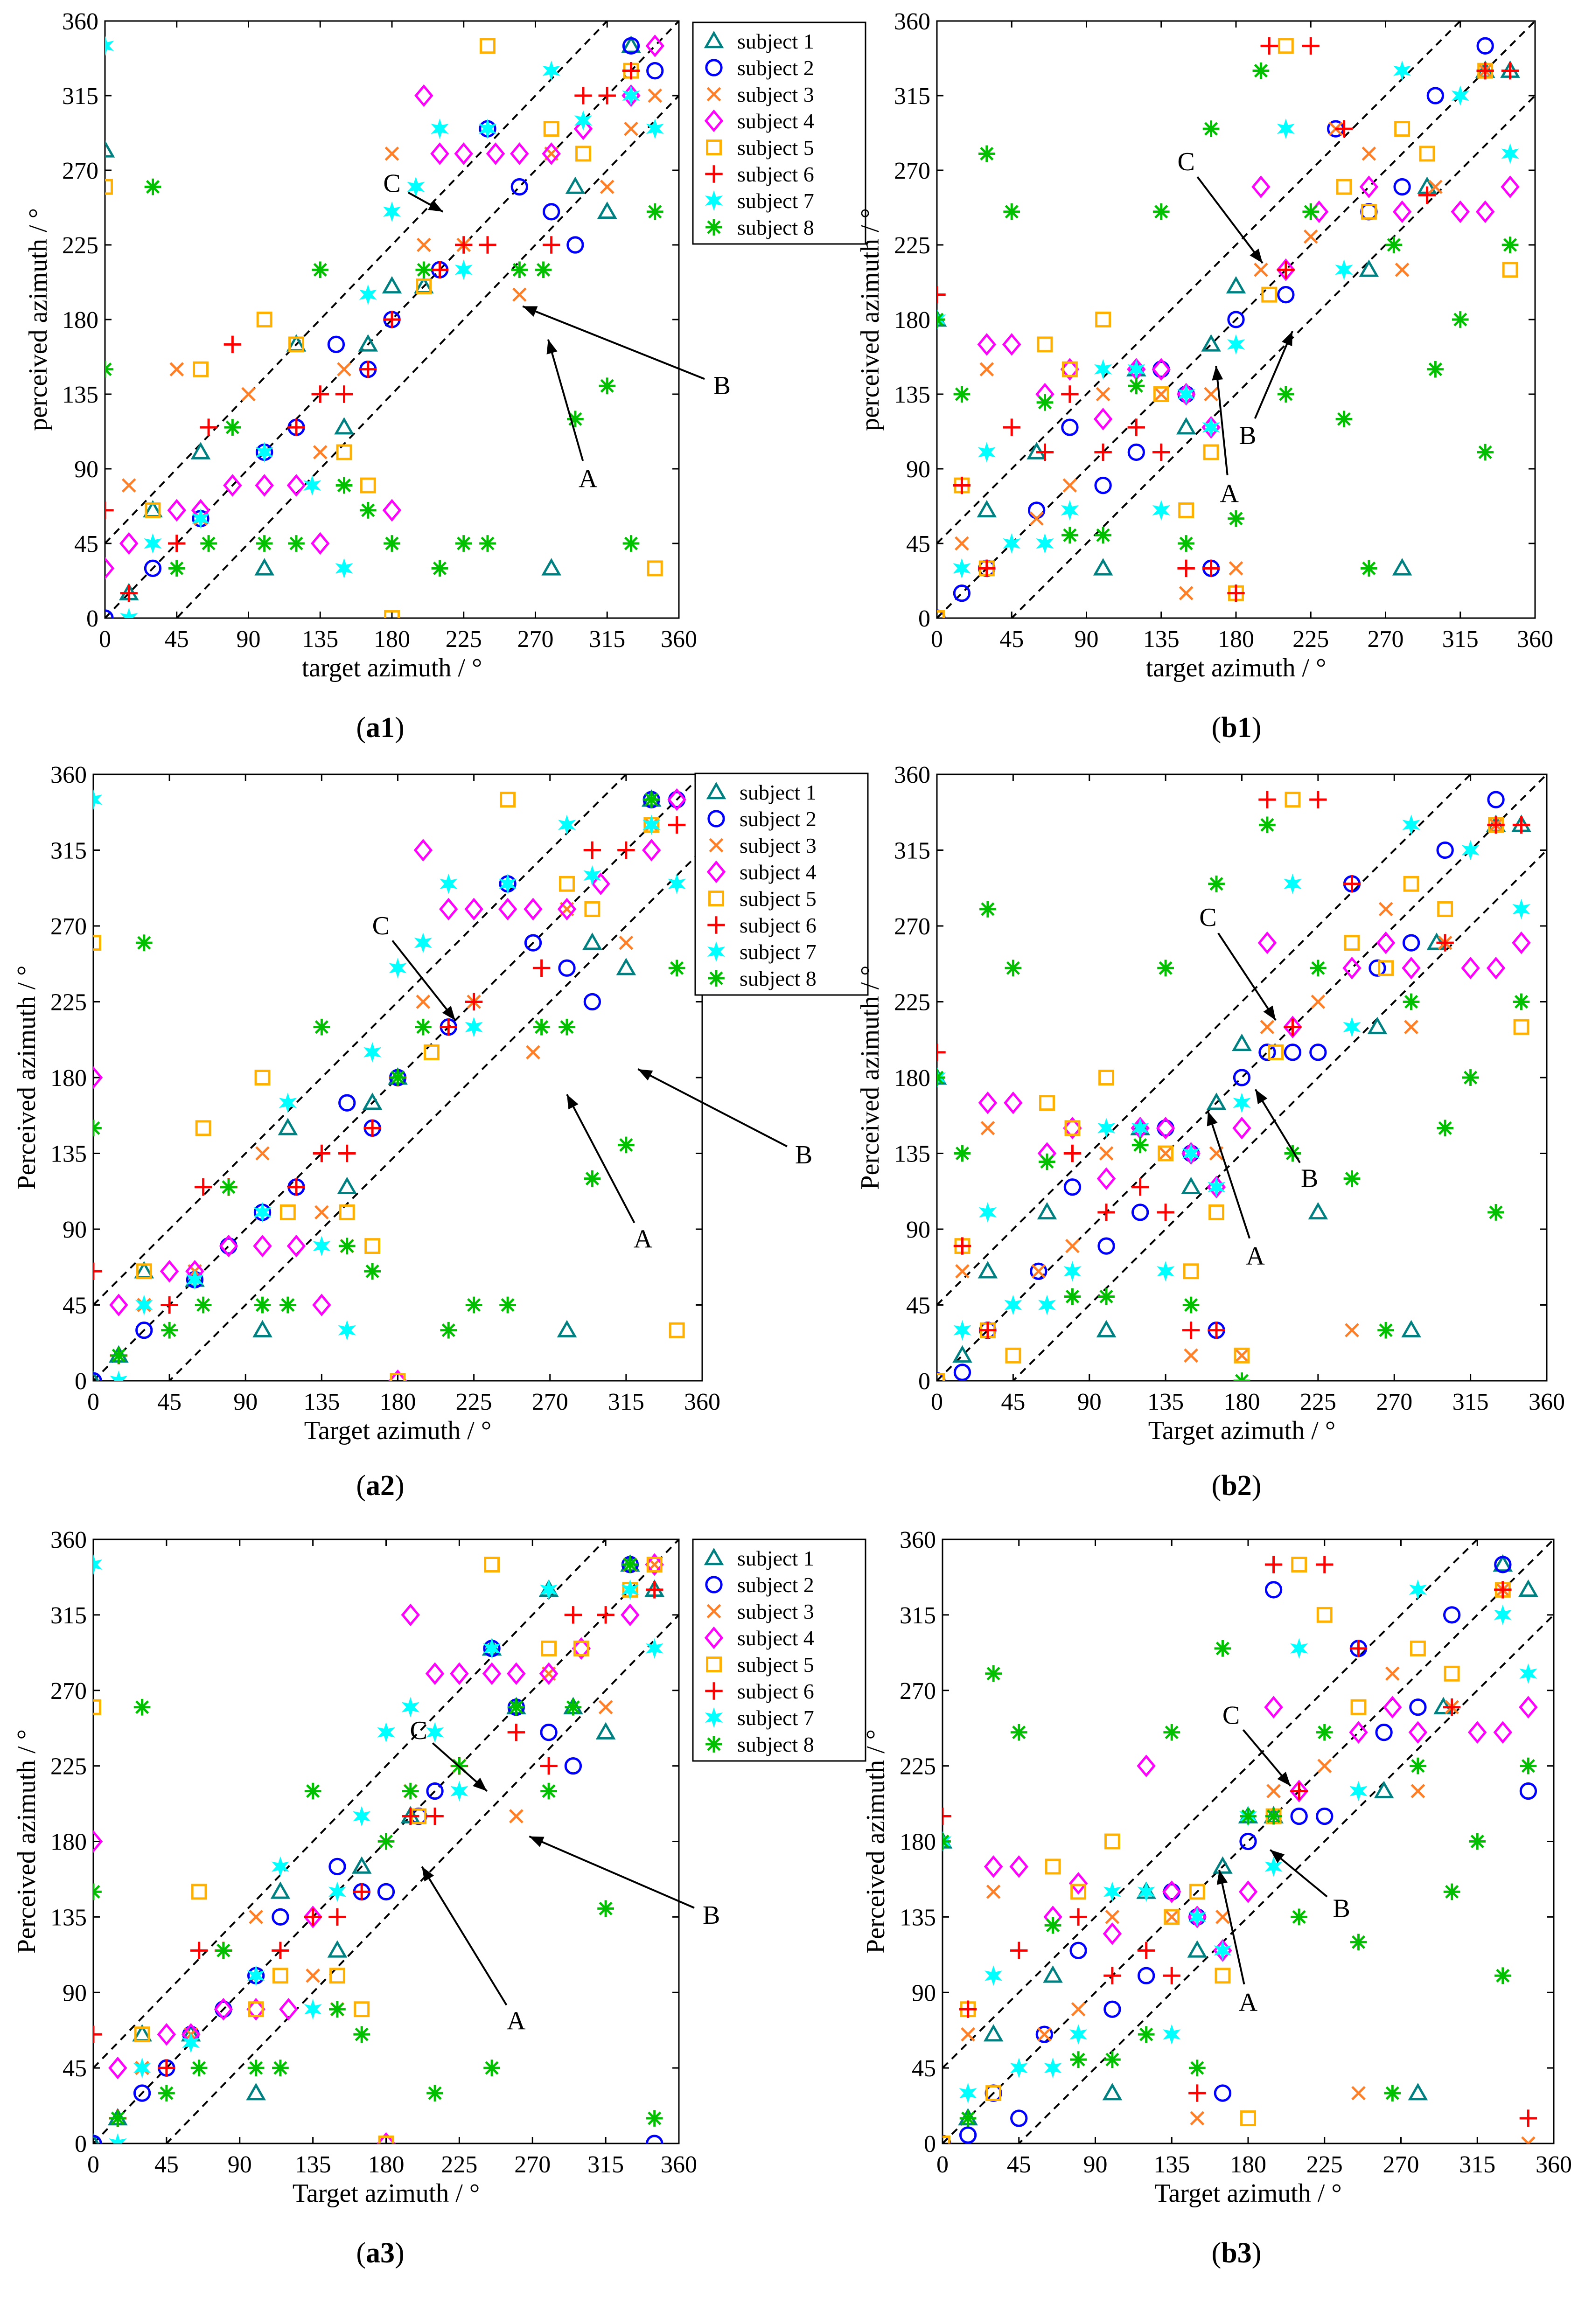 The height and width of the screenshot is (2324, 1578). Describe the element at coordinates (918, 1616) in the screenshot. I see `y-tick-label: 315` at that location.